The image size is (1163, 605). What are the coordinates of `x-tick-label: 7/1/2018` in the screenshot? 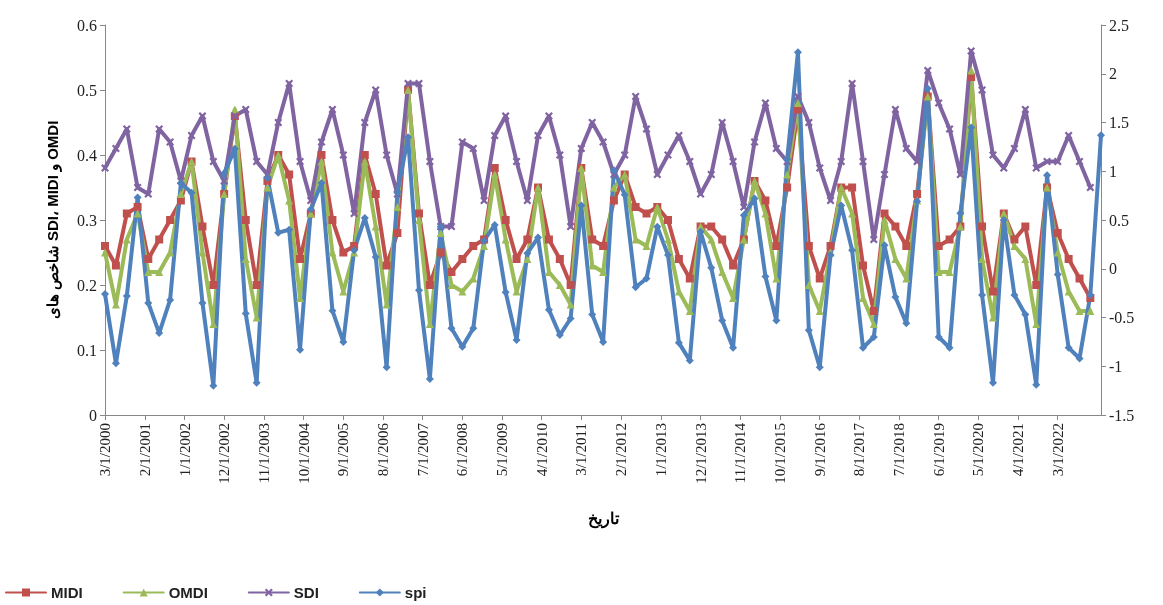 It's located at (898, 450).